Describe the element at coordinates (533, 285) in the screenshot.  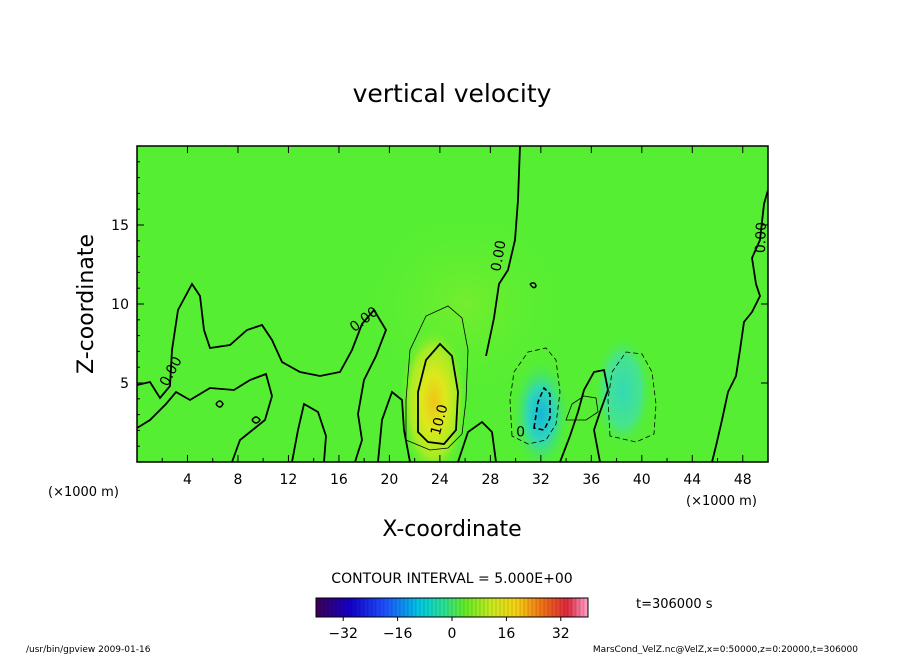
I see `zero-contour-small-loop` at that location.